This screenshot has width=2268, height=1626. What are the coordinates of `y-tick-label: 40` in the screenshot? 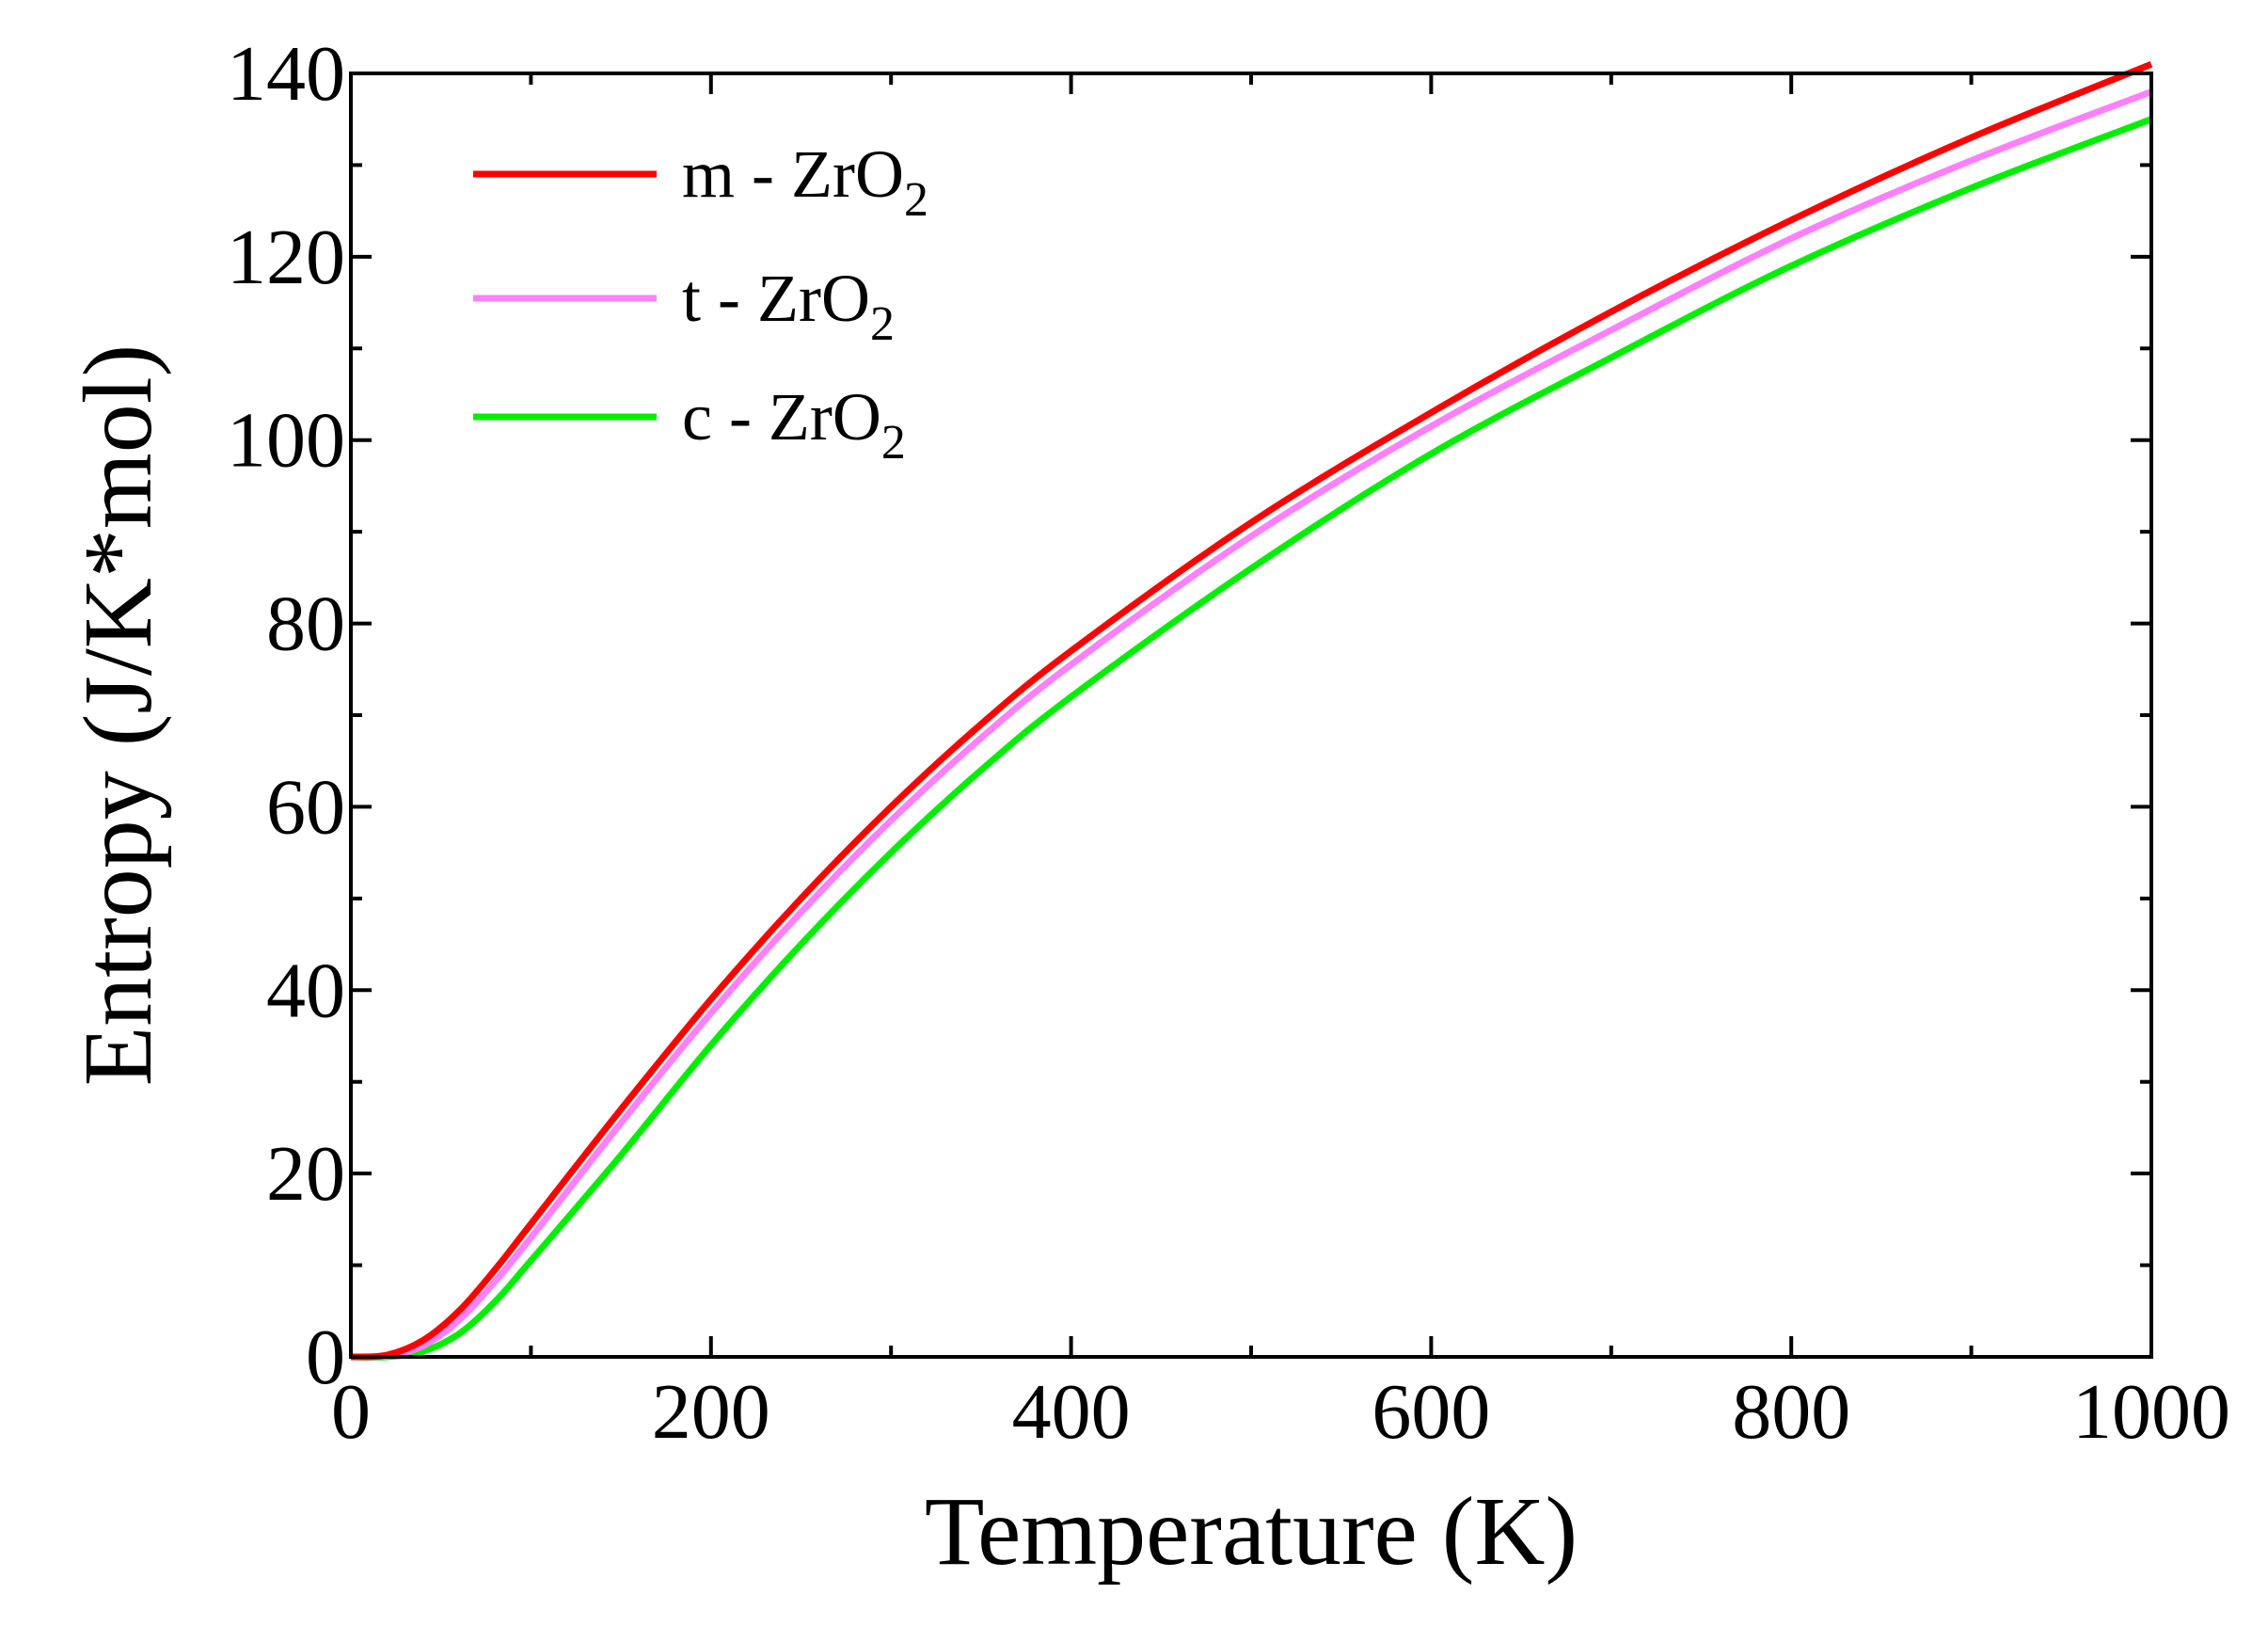 It's located at (305, 990).